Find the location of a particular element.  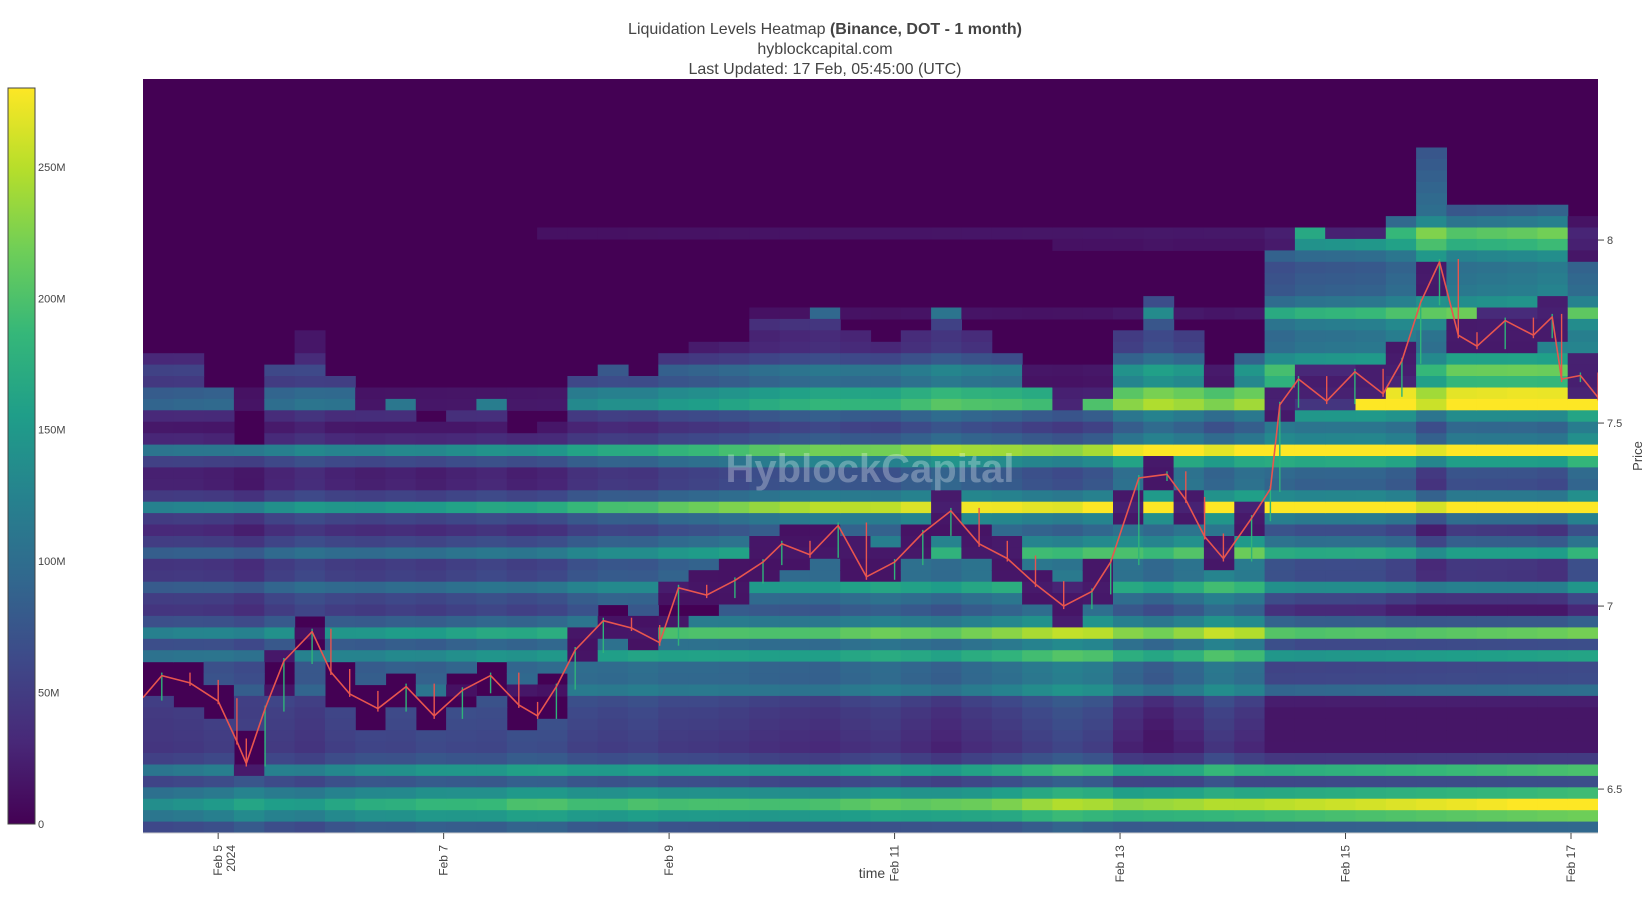

x-tick-label-2: Feb 9 is located at coordinates (669, 860).